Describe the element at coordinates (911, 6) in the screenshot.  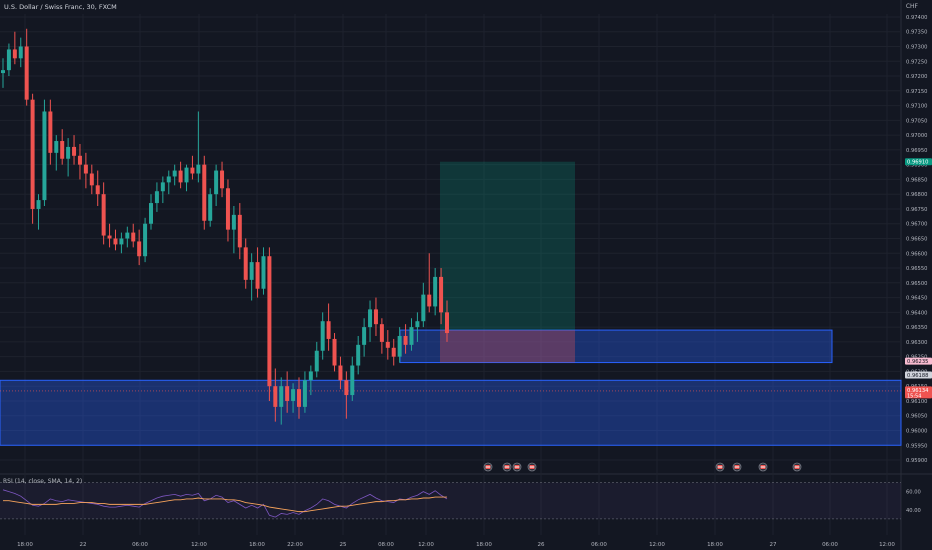
I see `currency-label: CHF` at that location.